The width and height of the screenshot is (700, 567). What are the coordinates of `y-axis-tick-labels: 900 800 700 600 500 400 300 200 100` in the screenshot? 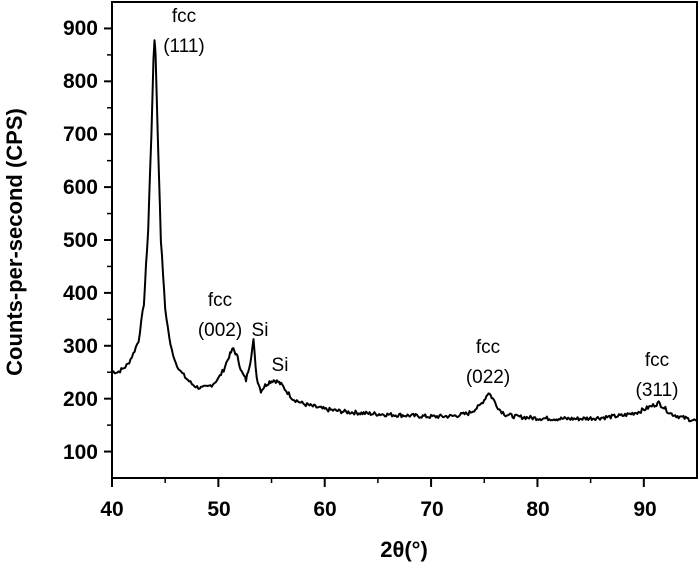 It's located at (80, 240).